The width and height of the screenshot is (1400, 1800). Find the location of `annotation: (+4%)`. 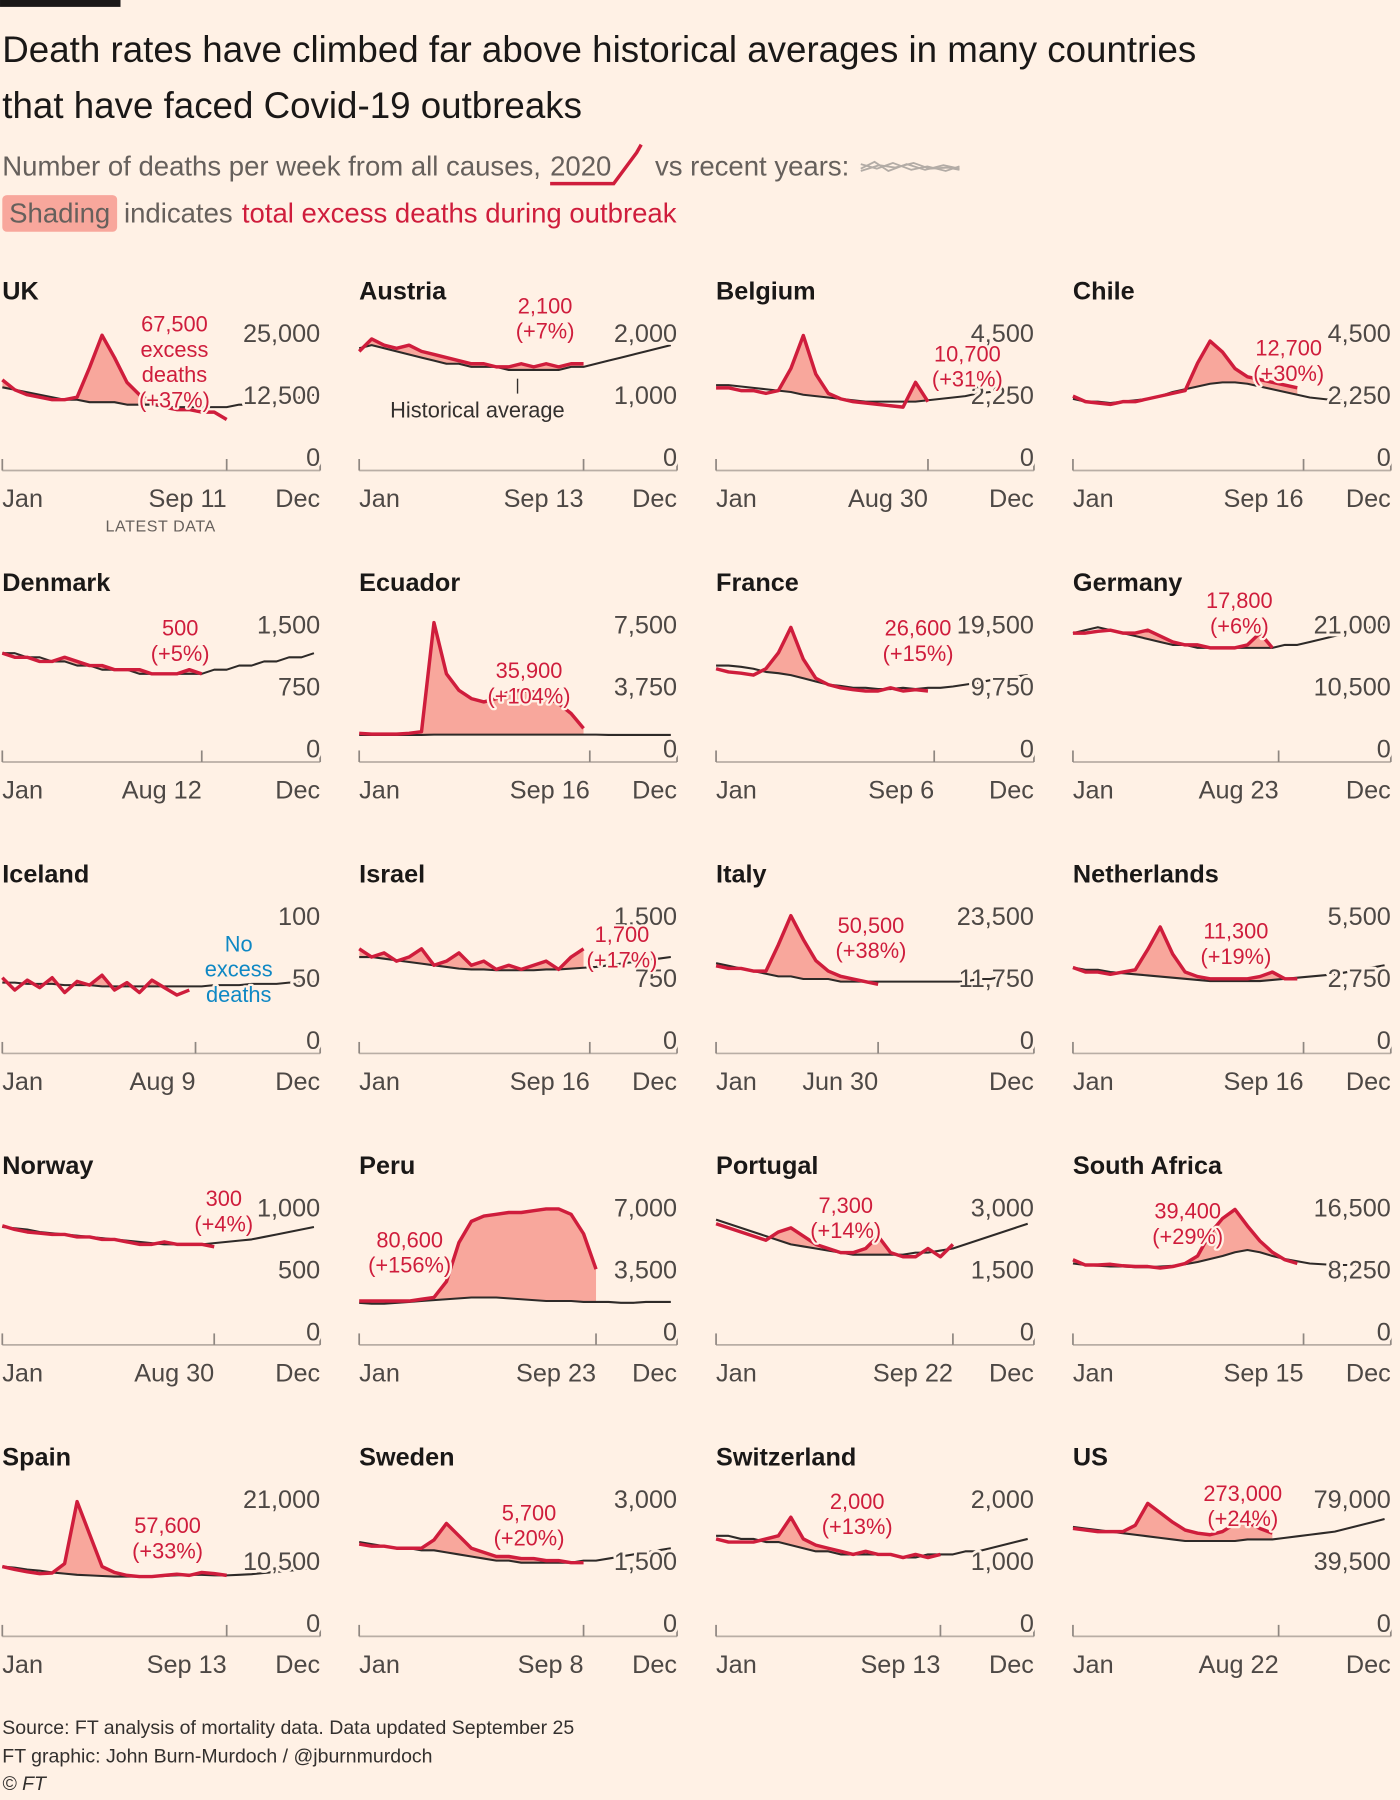

annotation: (+4%) is located at coordinates (223, 1223).